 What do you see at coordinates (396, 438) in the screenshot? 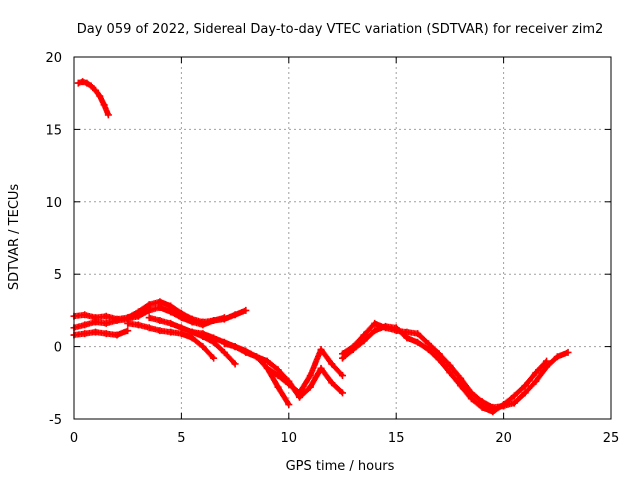
I see `x-tick-label: 15` at bounding box center [396, 438].